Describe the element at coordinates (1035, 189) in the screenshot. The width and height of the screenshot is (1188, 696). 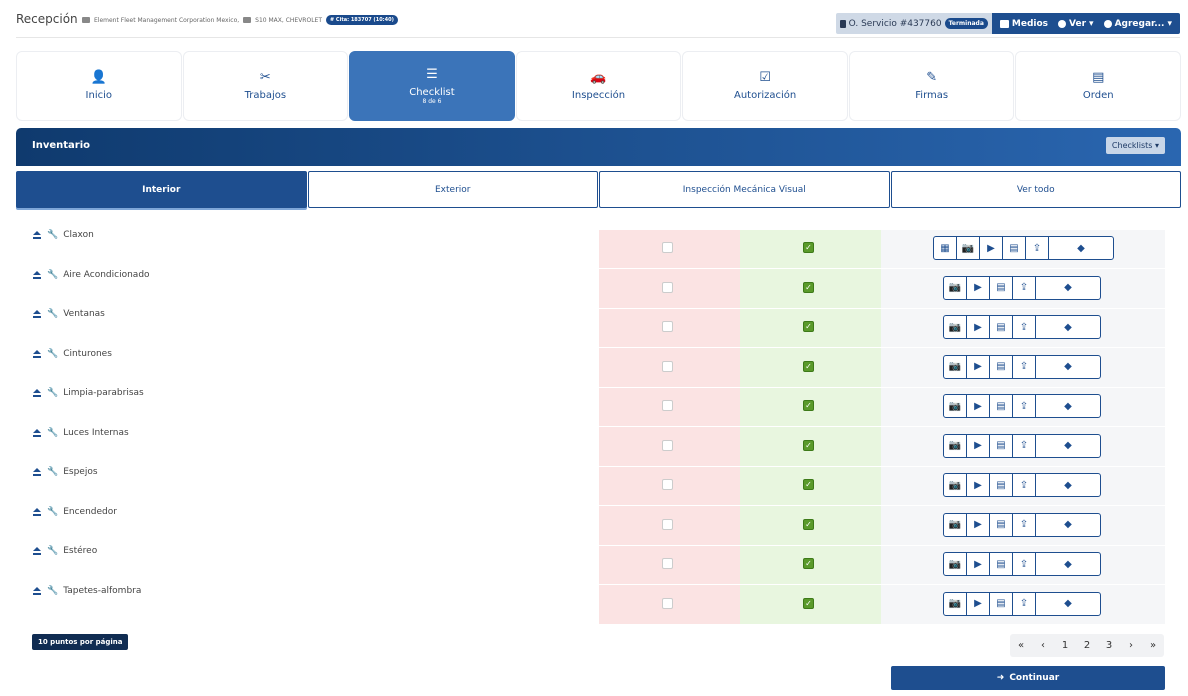
I see `subtab-ver-todo: Ver todo` at that location.